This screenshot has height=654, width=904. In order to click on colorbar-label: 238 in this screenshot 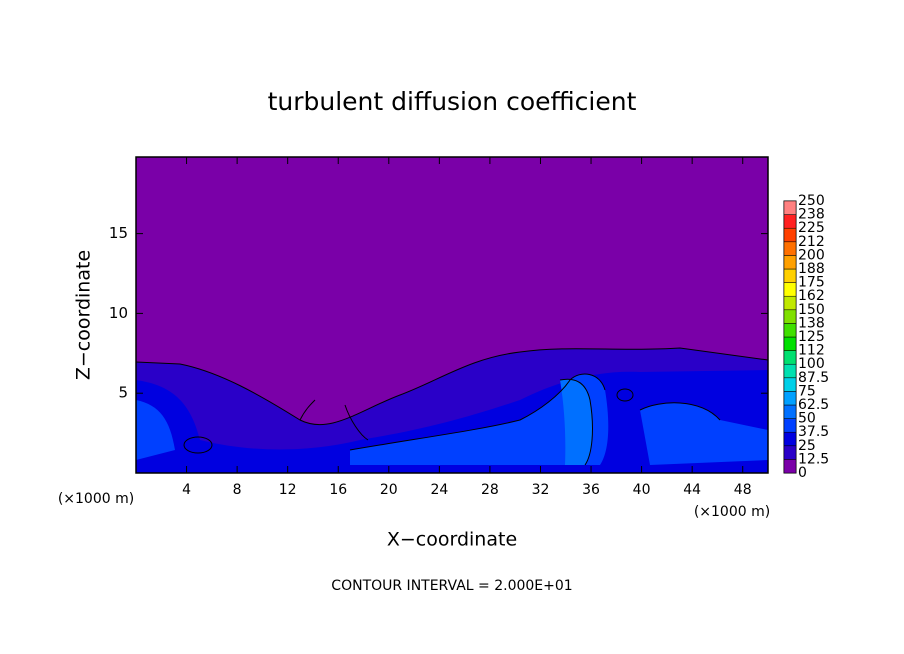, I will do `click(811, 215)`.